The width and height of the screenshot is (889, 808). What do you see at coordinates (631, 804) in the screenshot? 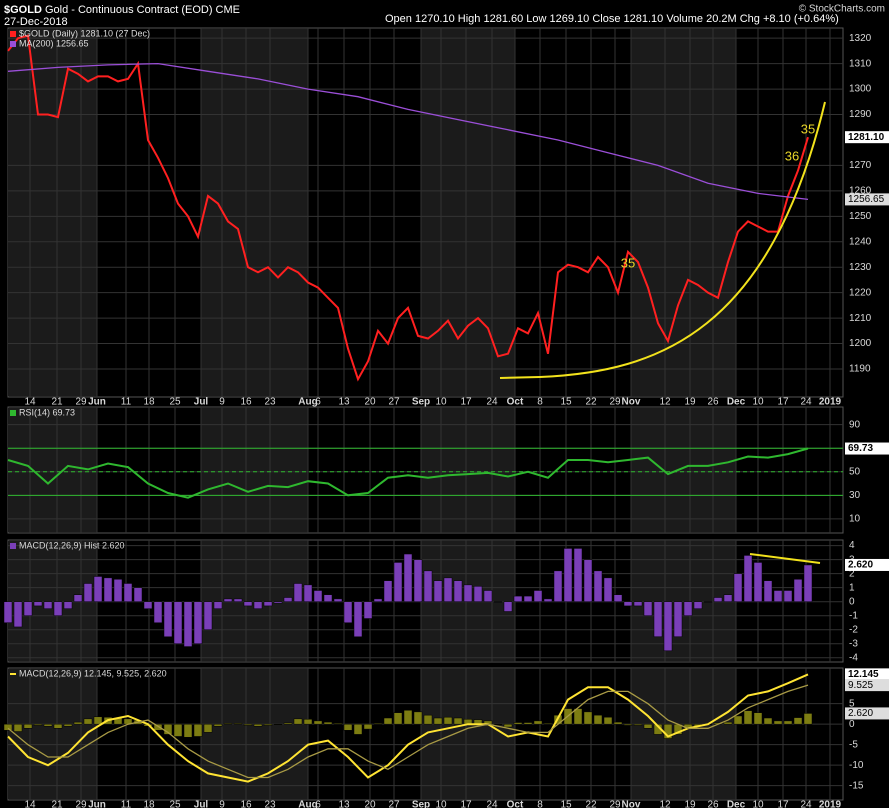
I see `x-tick-label: Nov` at bounding box center [631, 804].